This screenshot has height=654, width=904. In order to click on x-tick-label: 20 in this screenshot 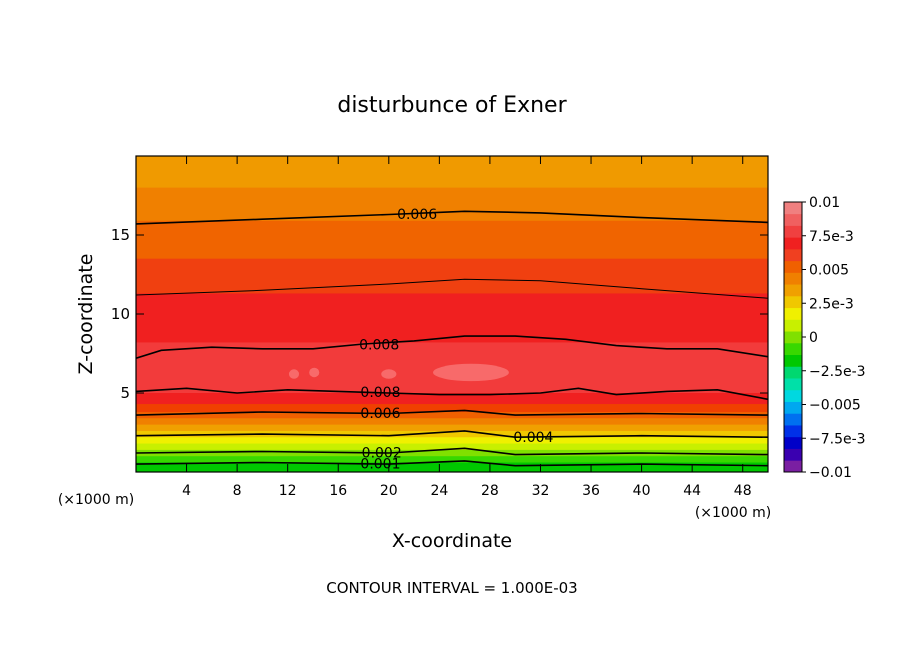, I will do `click(389, 491)`.